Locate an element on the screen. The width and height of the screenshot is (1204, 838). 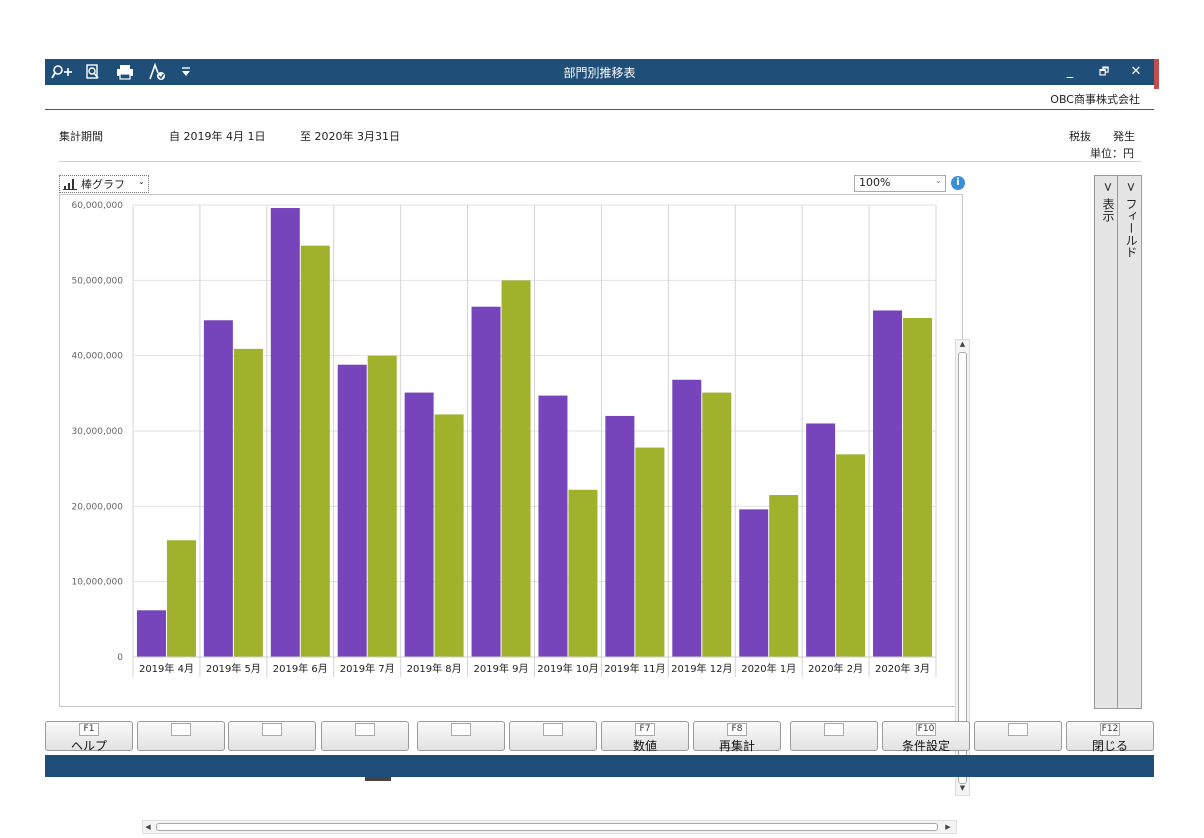
function-key-id: F12 is located at coordinates (1110, 729).